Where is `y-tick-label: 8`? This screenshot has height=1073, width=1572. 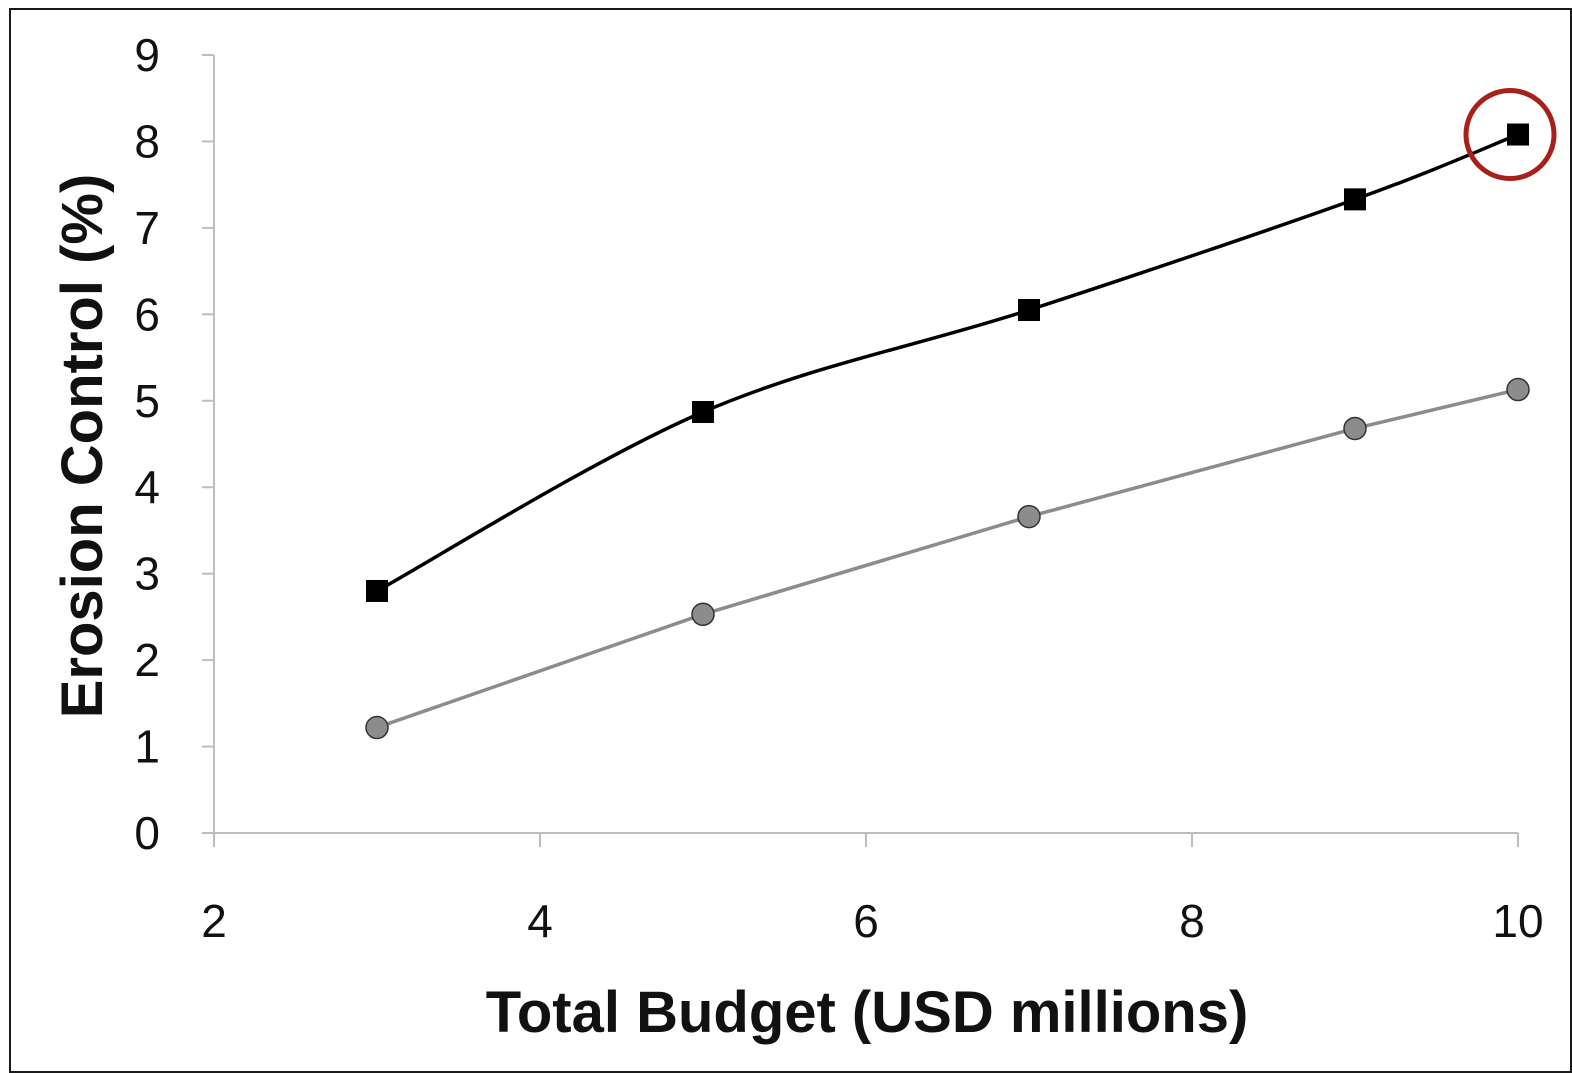
y-tick-label: 8 is located at coordinates (147, 141).